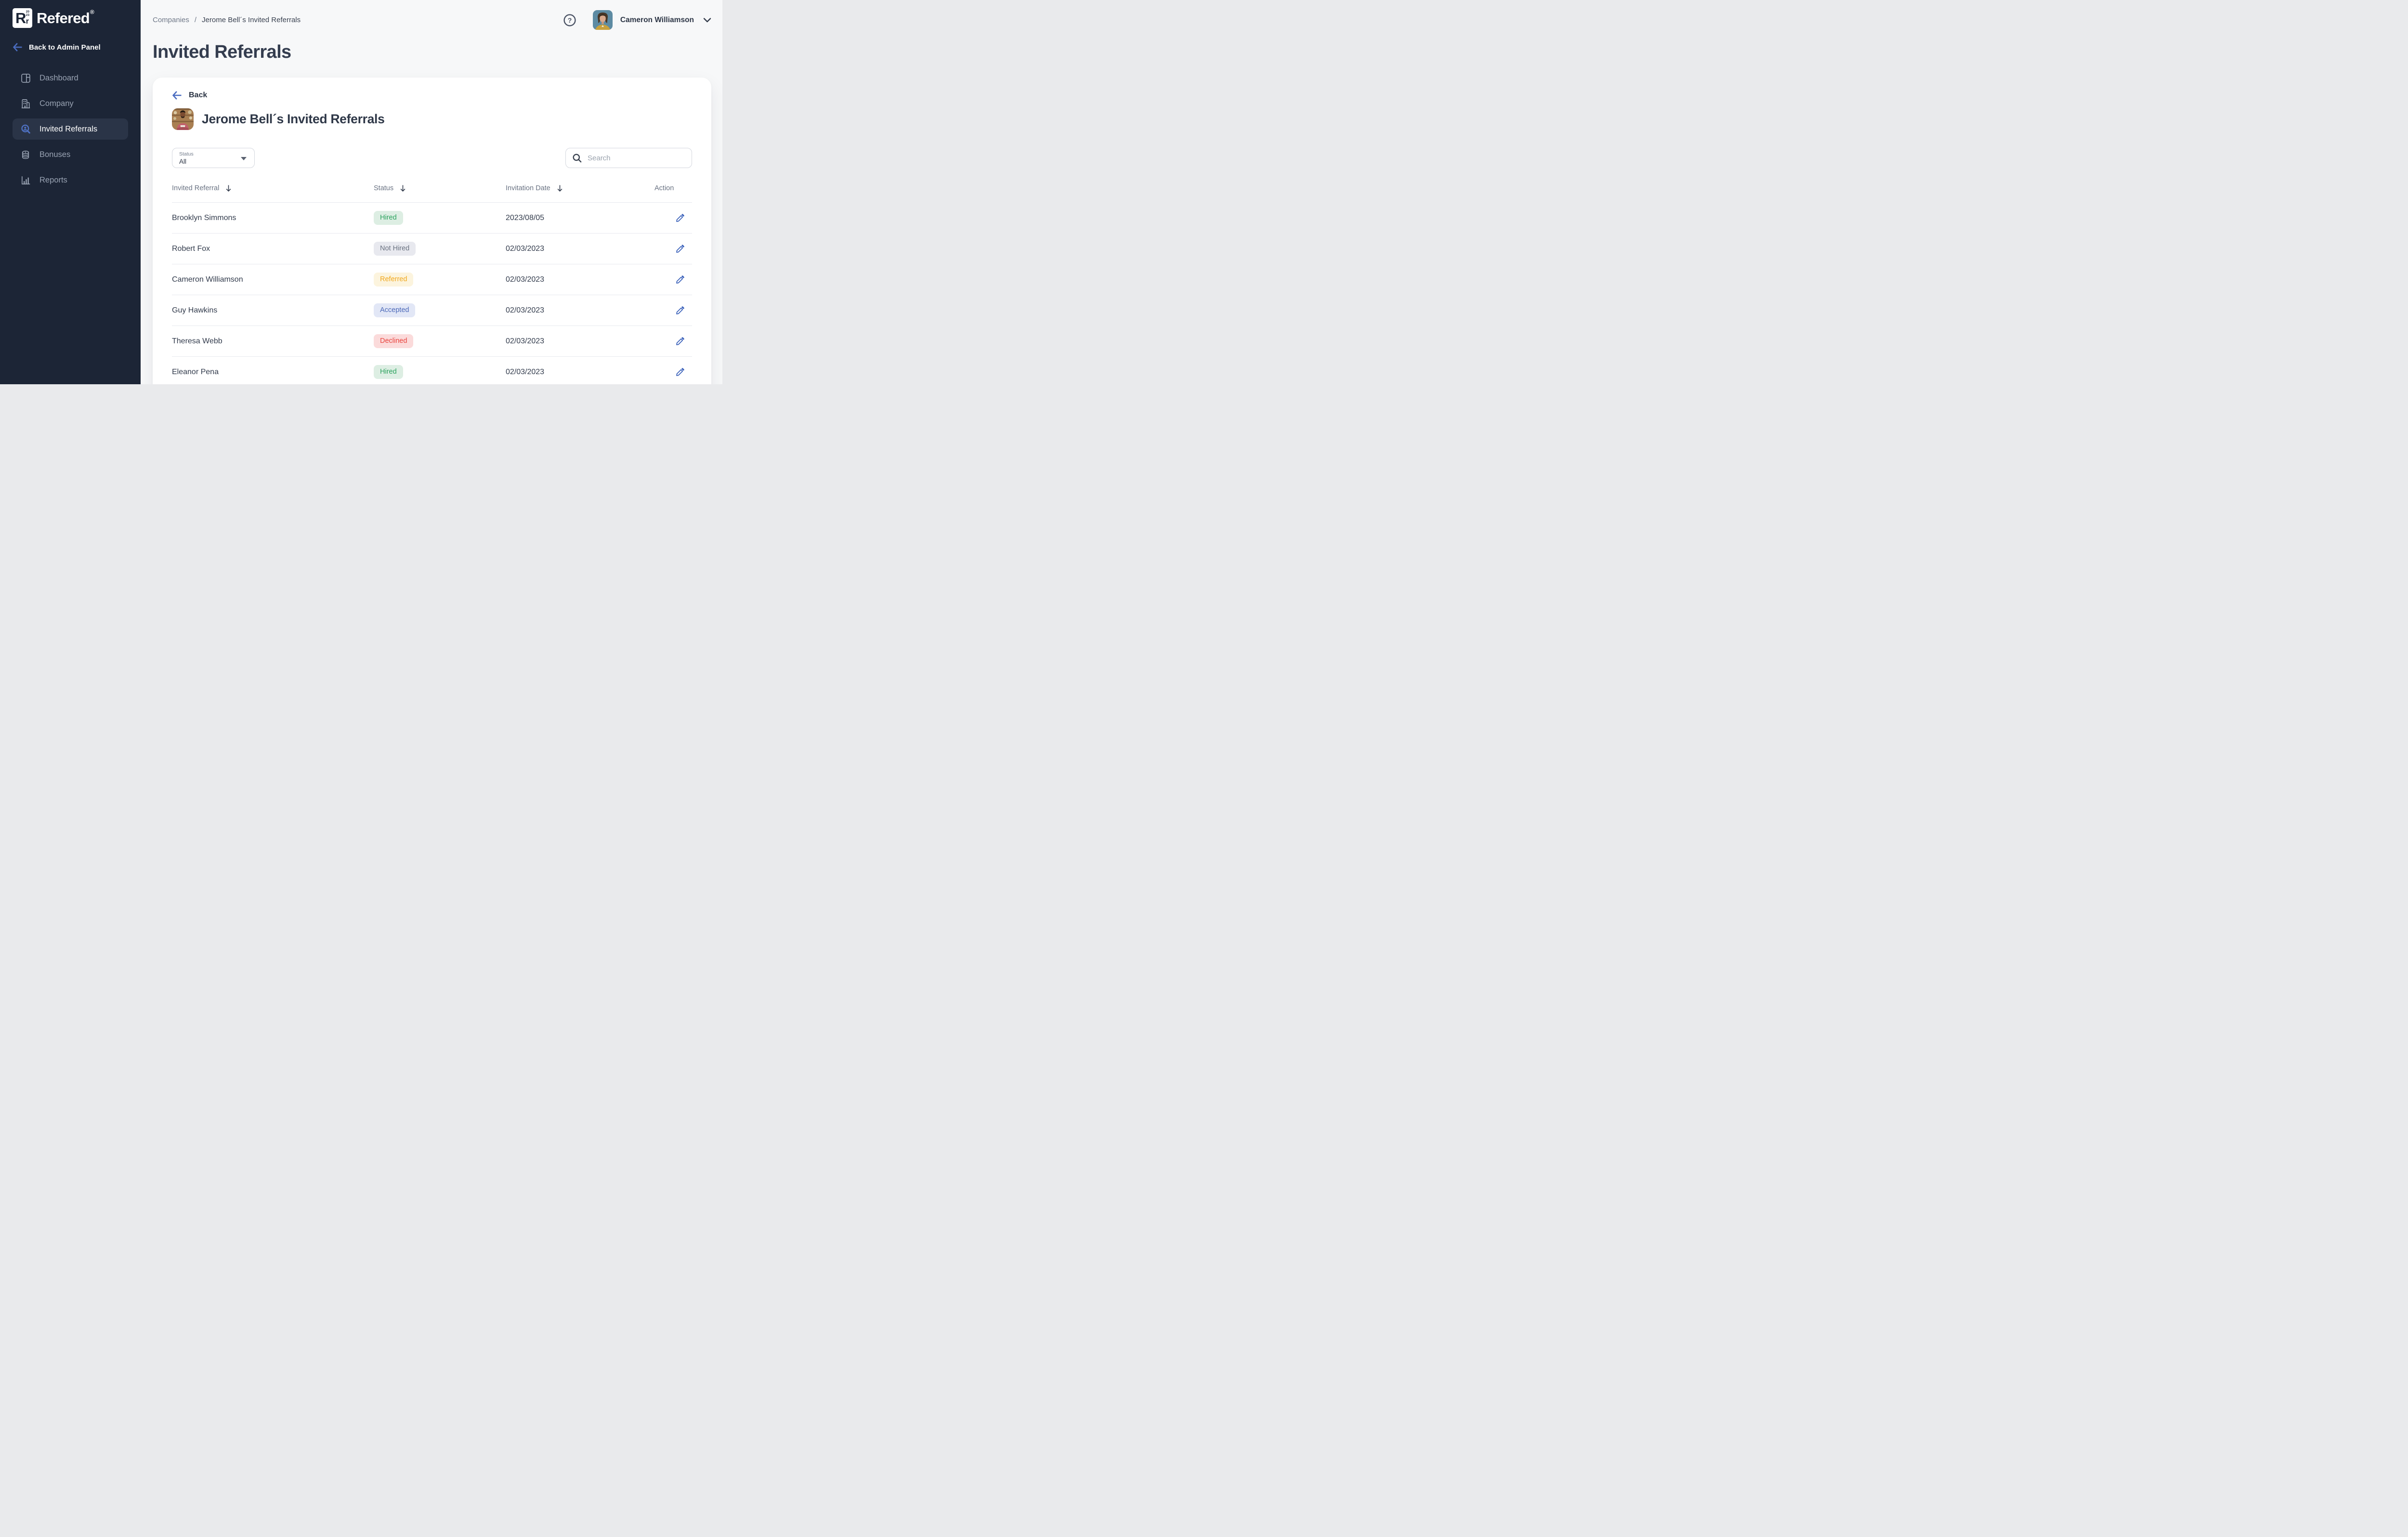 The image size is (2408, 1537). I want to click on table-row: Brooklyn Simmons Hired 2023/08/05, so click(432, 218).